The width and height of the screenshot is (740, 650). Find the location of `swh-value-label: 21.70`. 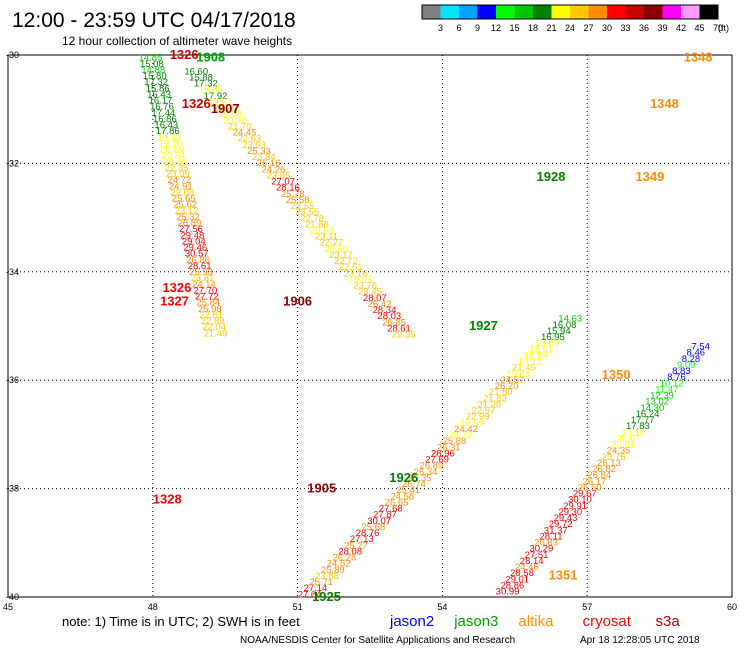

swh-value-label: 21.70 is located at coordinates (240, 126).